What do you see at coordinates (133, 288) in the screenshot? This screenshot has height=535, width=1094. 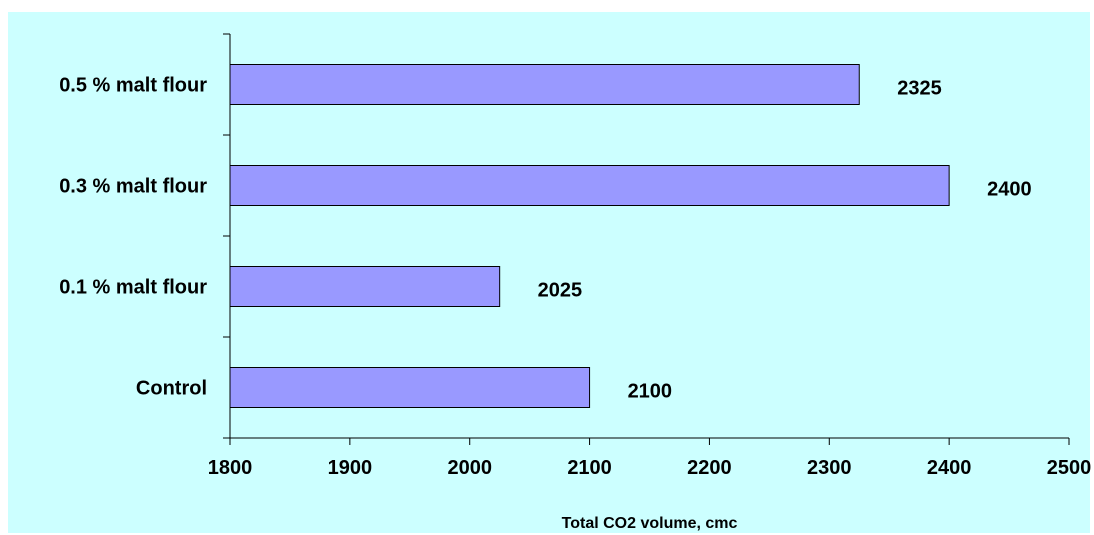 I see `category-label: 0.1 % malt flour` at bounding box center [133, 288].